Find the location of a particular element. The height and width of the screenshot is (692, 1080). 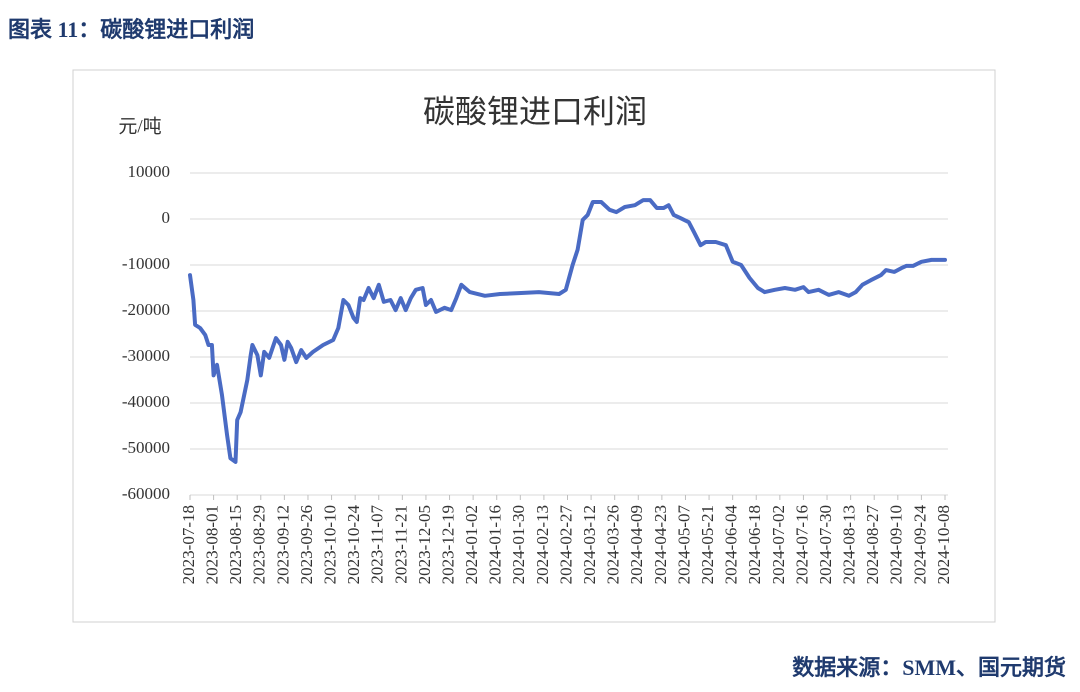

y-tick-label: 0 is located at coordinates (166, 217).